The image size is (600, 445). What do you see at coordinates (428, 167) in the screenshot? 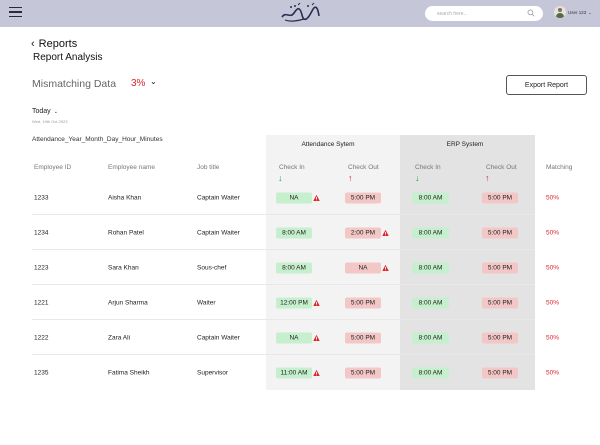
I see `col-erp-check-in: Check In` at bounding box center [428, 167].